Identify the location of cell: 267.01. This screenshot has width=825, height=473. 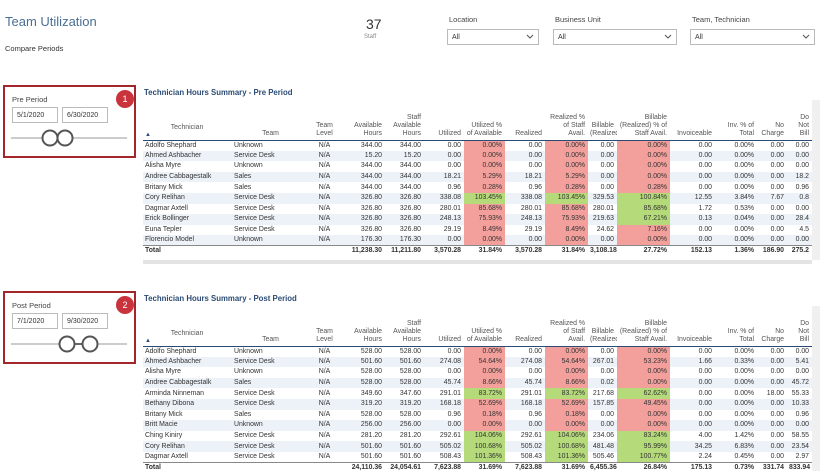
(602, 362).